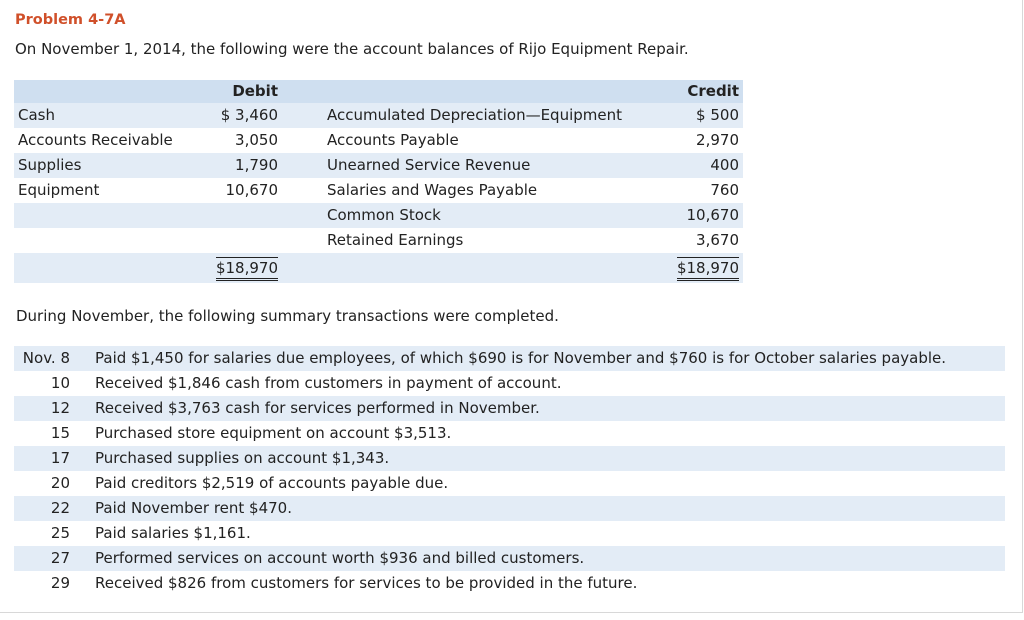 The image size is (1024, 620). I want to click on credit-account-name: Common Stock, so click(384, 215).